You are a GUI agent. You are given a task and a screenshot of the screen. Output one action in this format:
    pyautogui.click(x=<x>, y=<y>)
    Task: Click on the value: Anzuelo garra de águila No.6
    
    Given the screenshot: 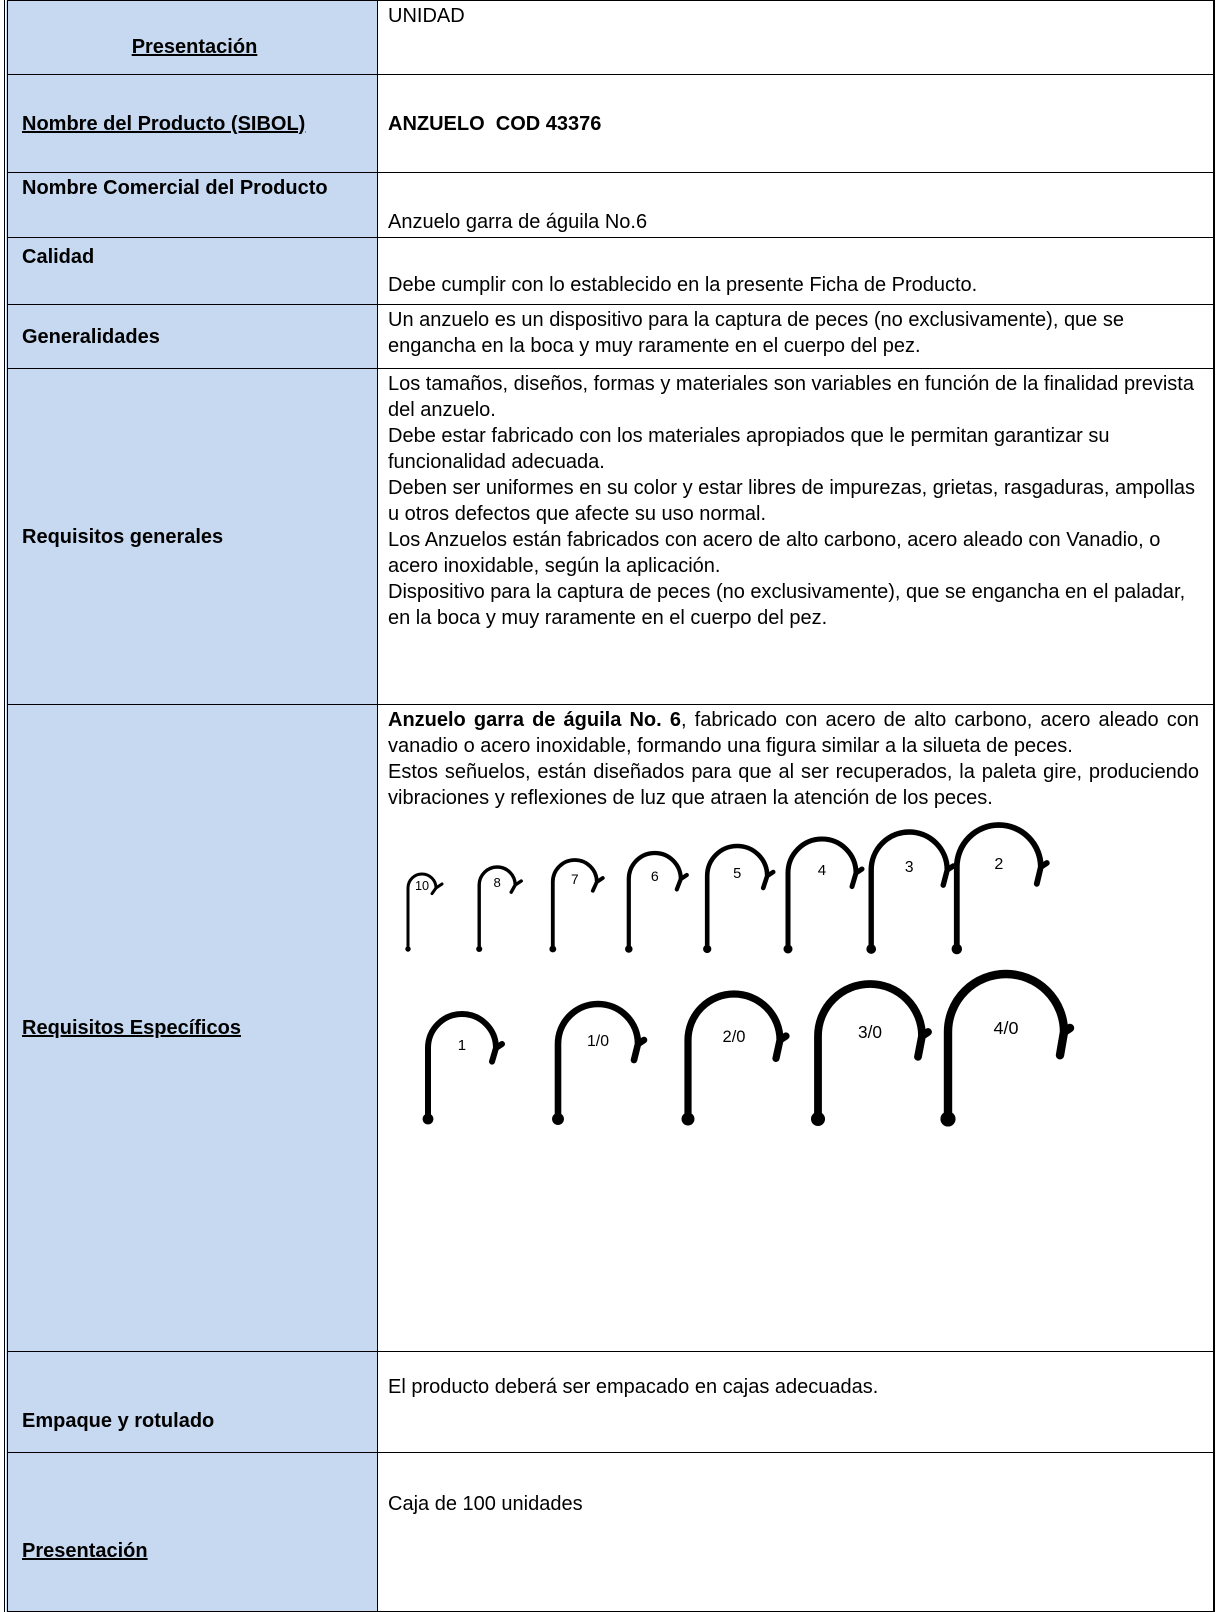 What is the action you would take?
    pyautogui.click(x=518, y=222)
    